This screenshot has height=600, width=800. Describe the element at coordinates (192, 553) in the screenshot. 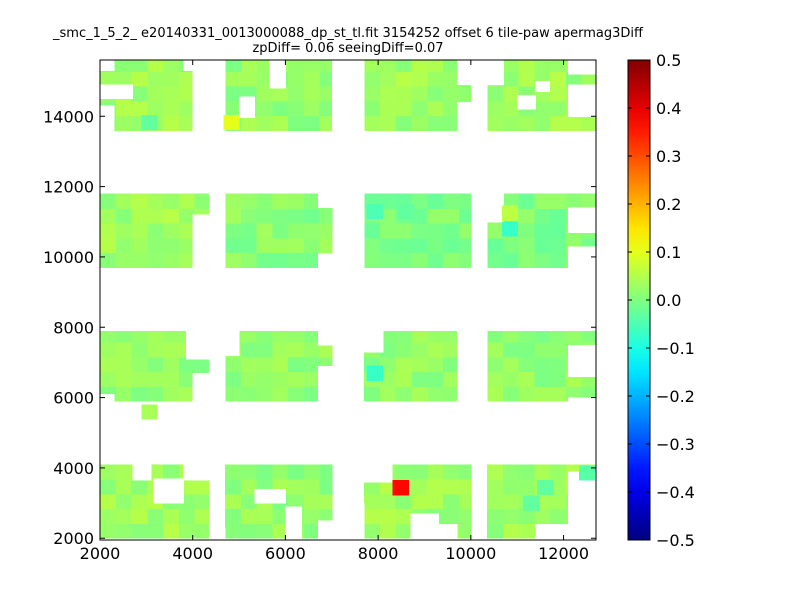

I see `x-tick-label: 4000` at that location.